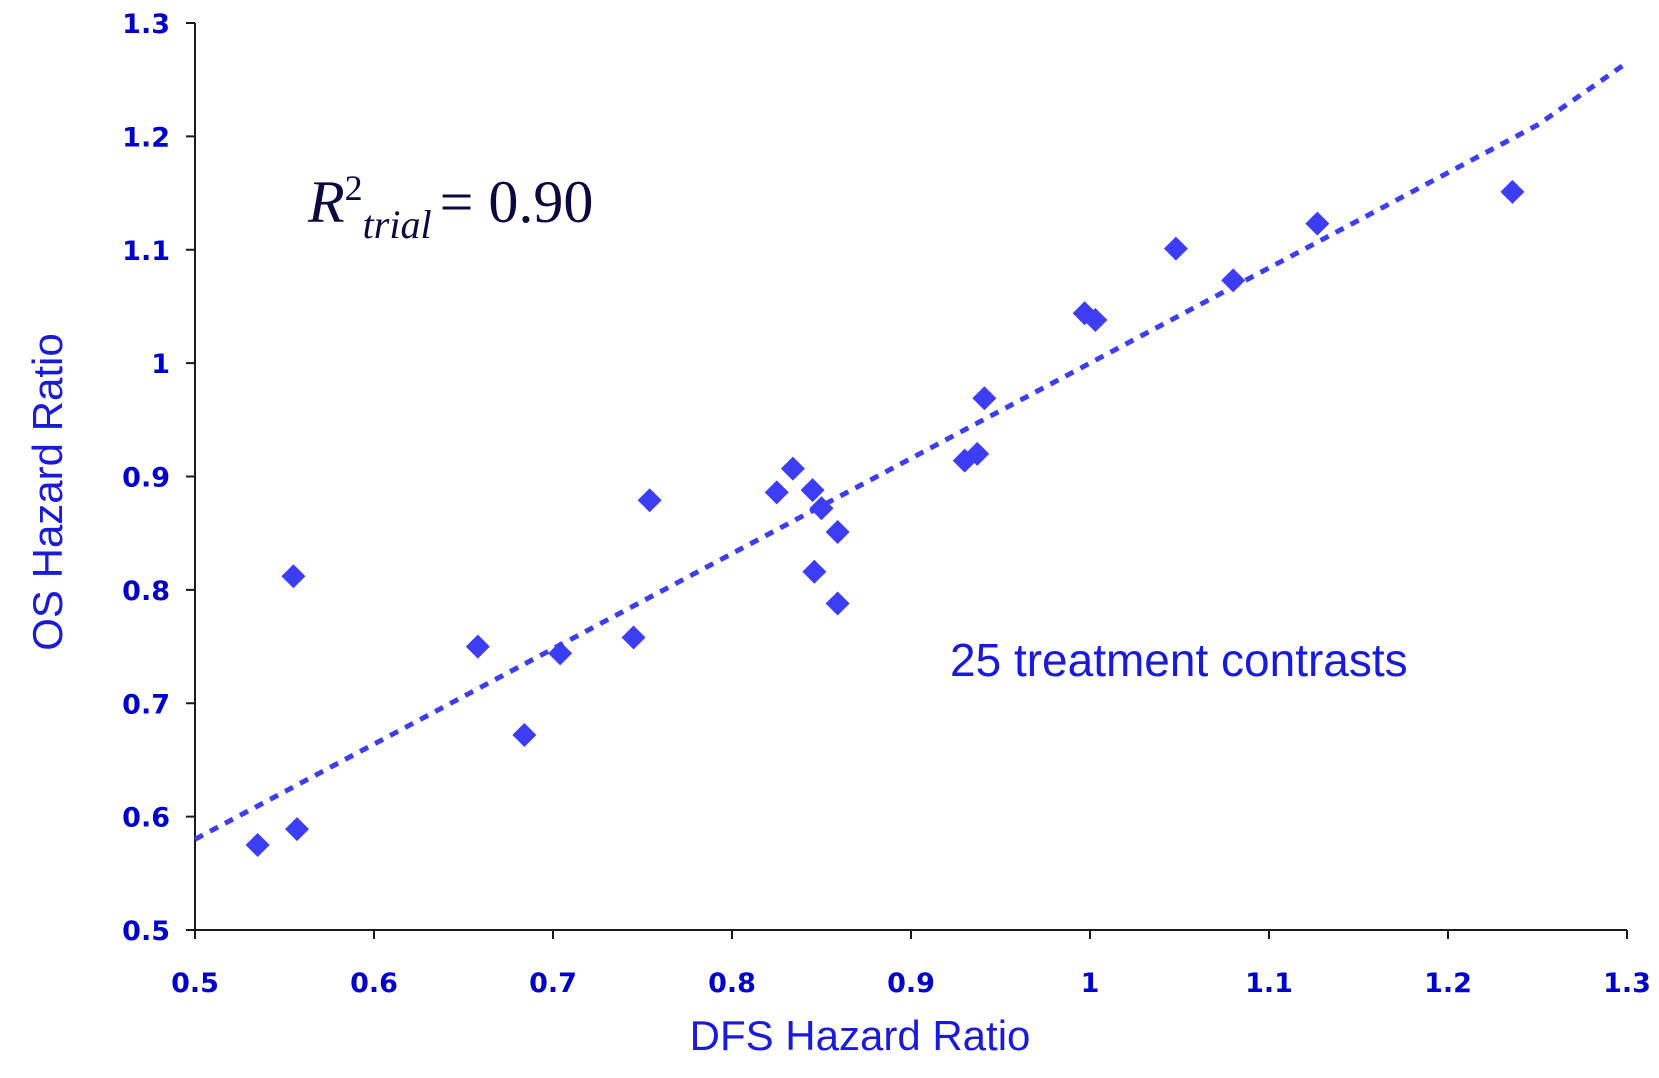 The image size is (1659, 1078). I want to click on y-tick-label: 0.8, so click(146, 591).